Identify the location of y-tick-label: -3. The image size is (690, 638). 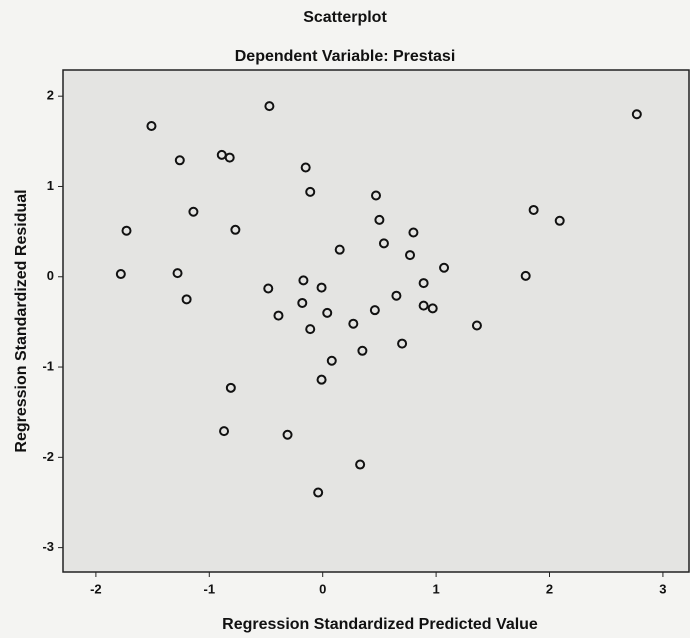
(48, 546).